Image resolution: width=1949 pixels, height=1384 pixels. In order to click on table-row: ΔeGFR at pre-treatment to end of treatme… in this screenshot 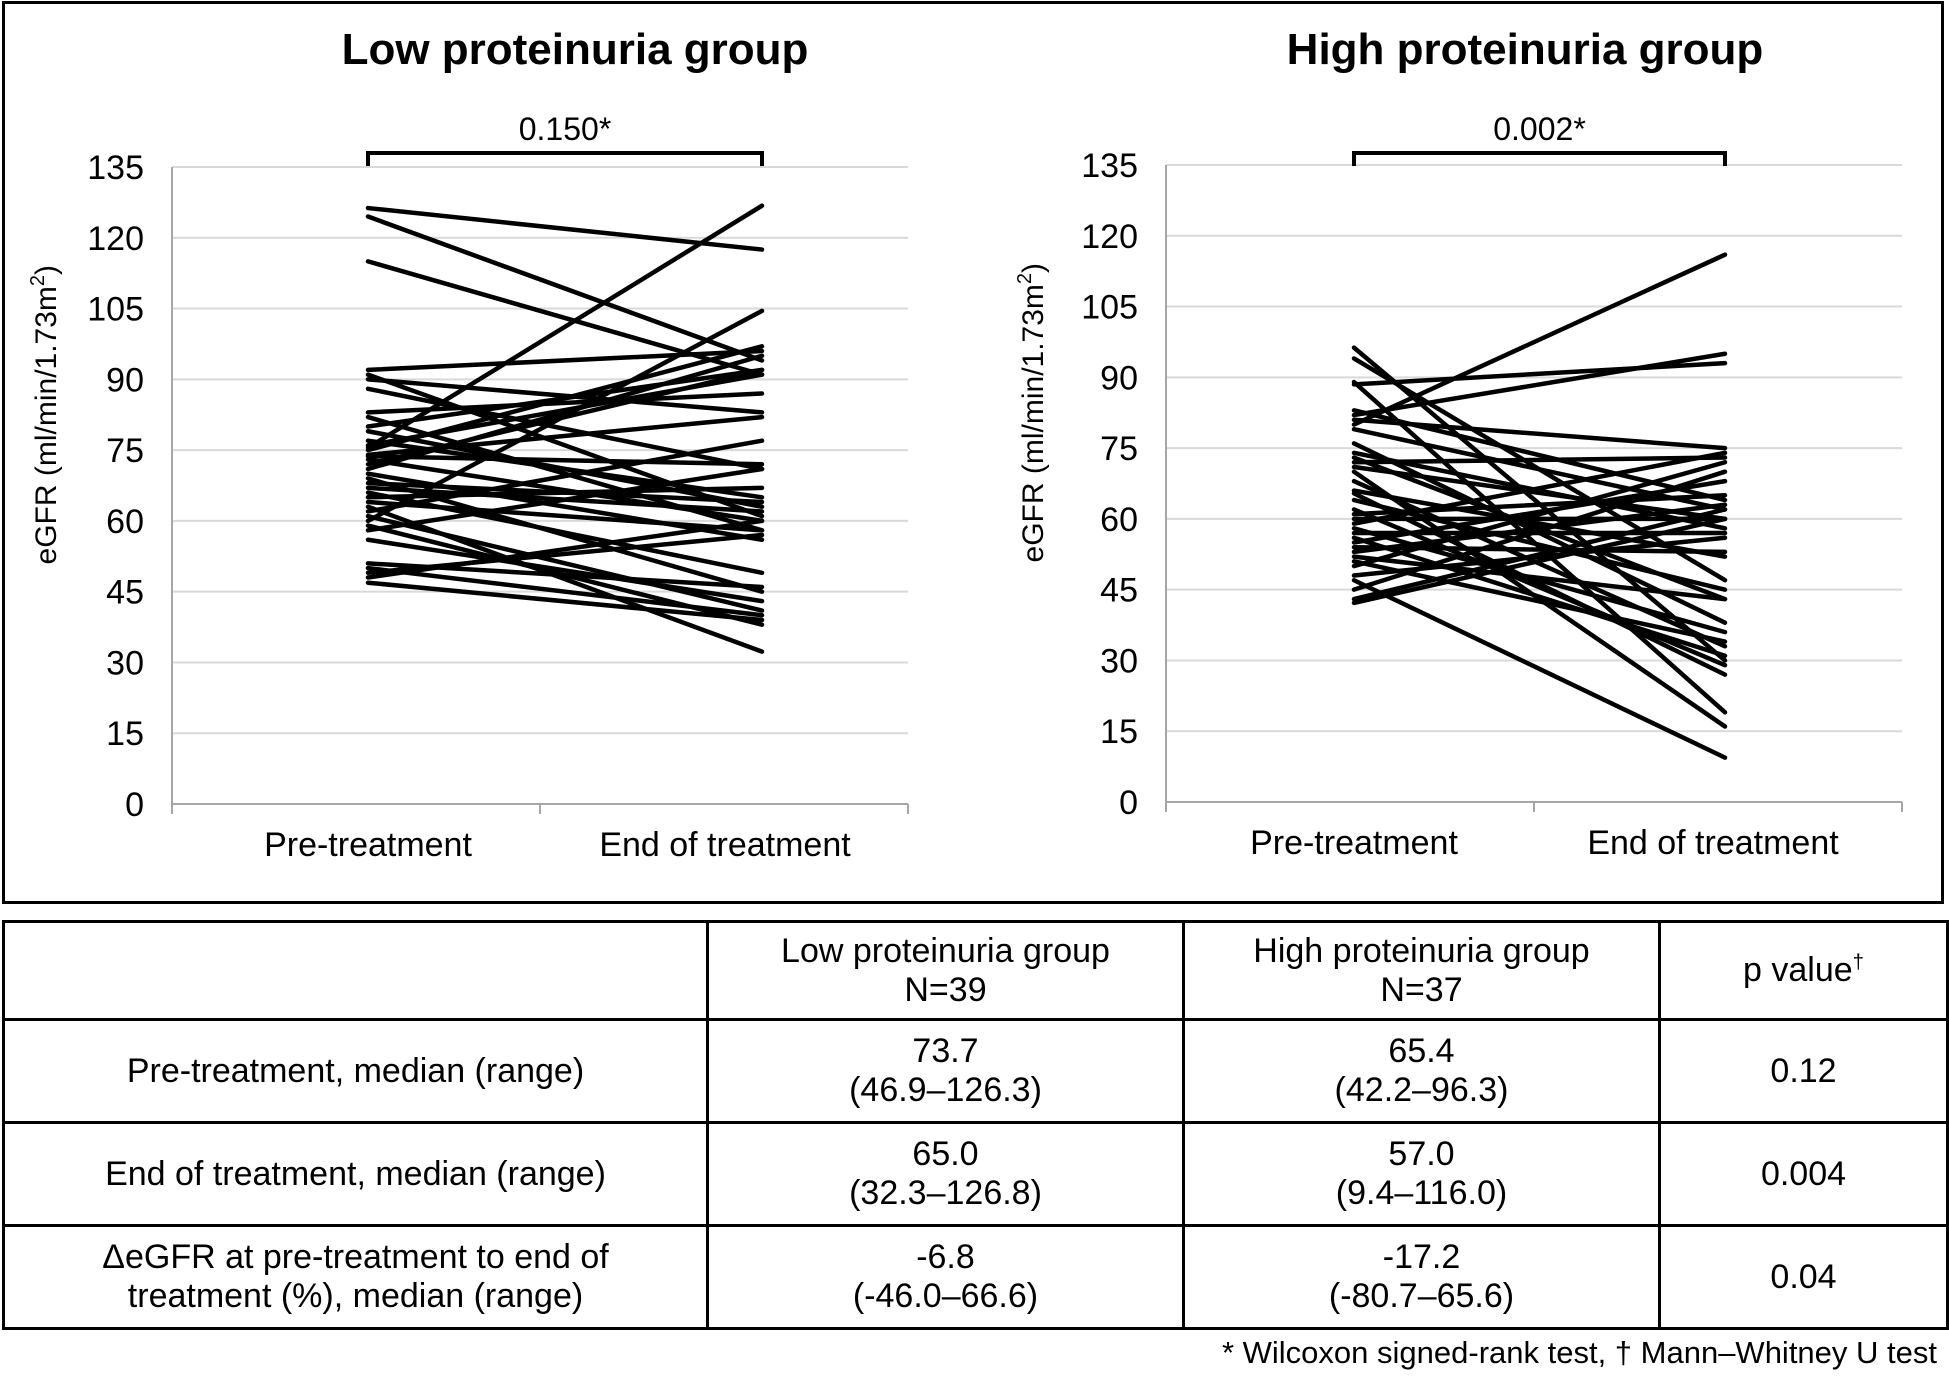, I will do `click(975, 1277)`.